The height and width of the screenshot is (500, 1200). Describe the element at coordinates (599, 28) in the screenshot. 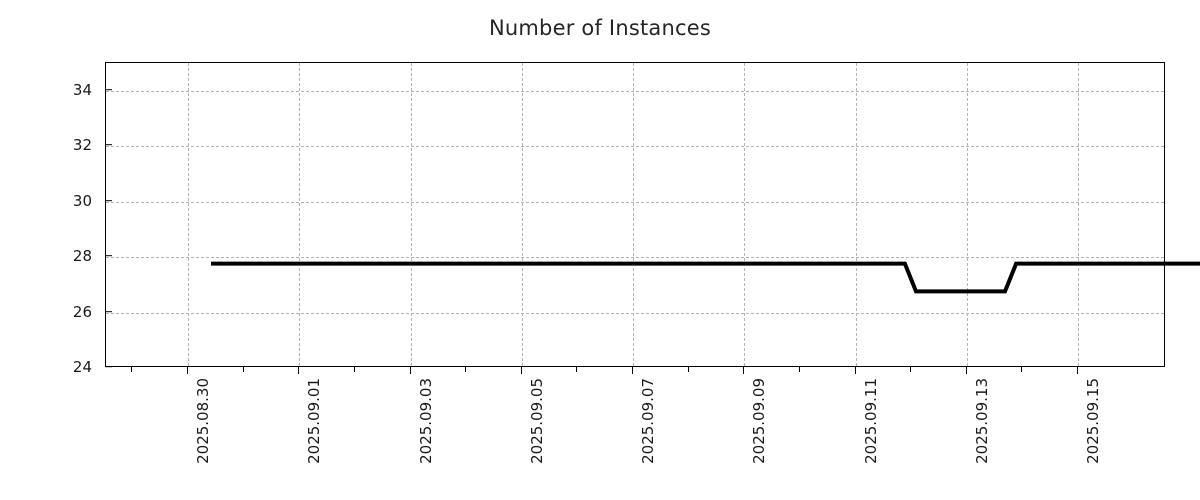

I see `chart-title: Number of Instances` at that location.